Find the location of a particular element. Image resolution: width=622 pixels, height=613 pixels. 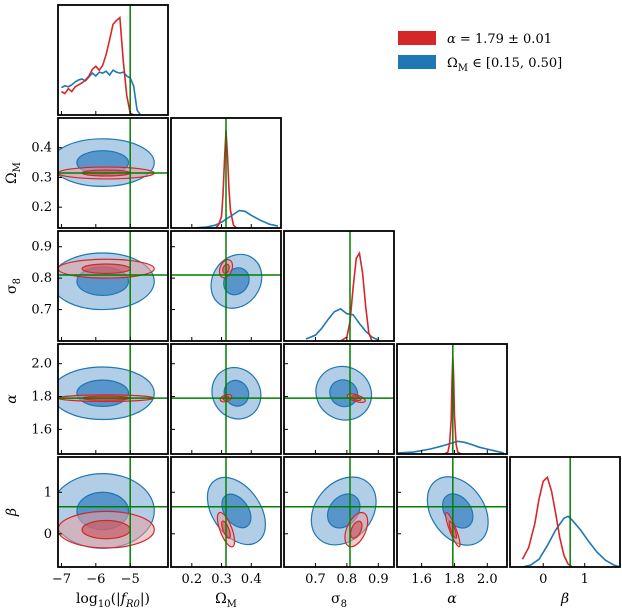

x-tick-label: 0.4 is located at coordinates (251, 579).